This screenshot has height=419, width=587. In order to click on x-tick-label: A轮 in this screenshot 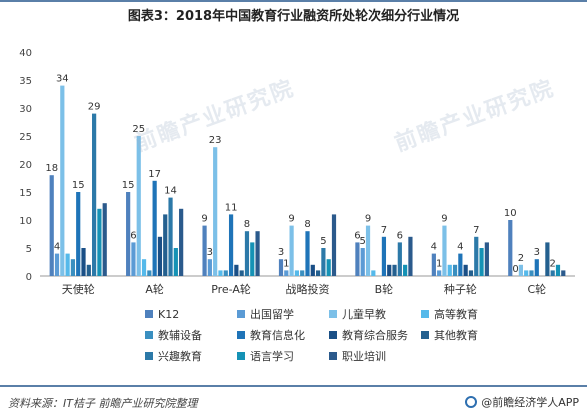, I will do `click(154, 289)`.